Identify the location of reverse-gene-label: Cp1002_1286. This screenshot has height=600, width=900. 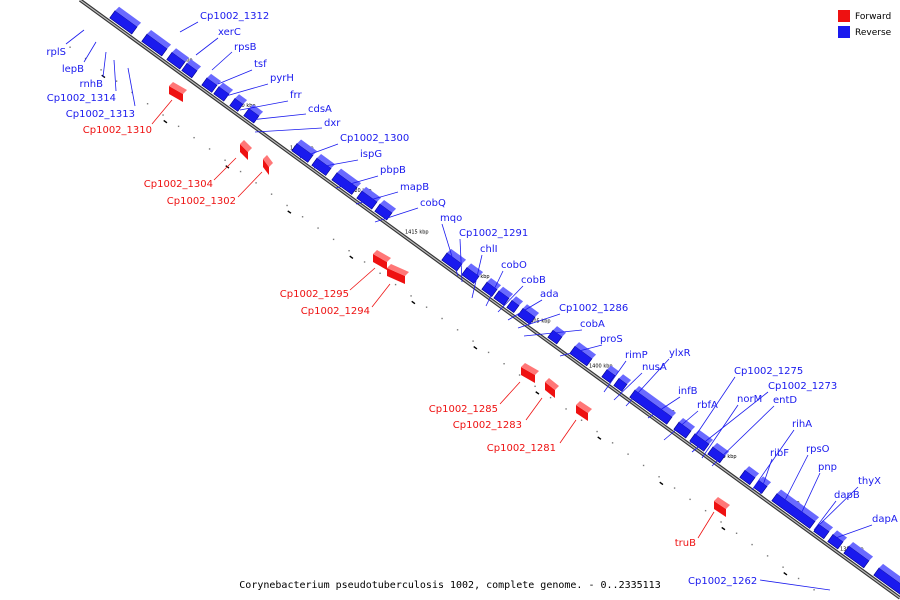
(593, 308).